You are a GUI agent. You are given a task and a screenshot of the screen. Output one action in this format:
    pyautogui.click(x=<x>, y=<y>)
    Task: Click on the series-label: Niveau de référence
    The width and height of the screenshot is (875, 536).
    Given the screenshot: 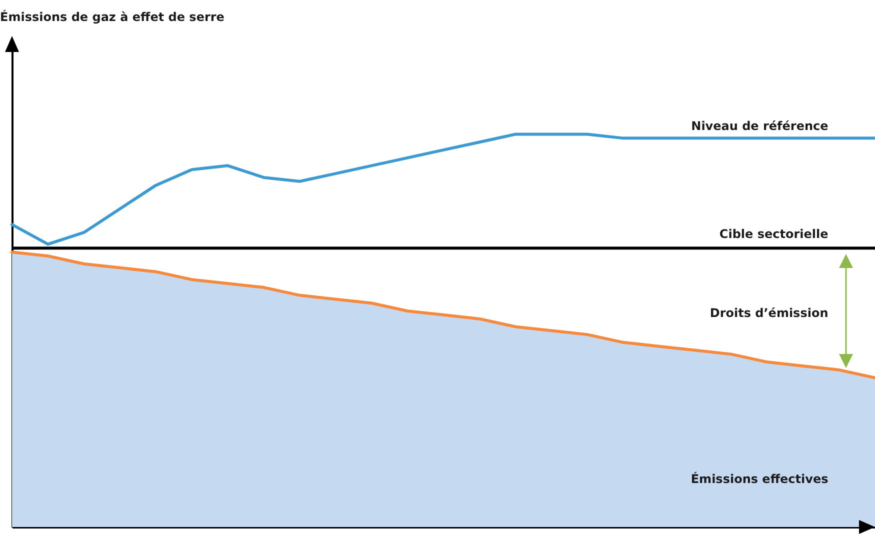 What is the action you would take?
    pyautogui.click(x=759, y=126)
    